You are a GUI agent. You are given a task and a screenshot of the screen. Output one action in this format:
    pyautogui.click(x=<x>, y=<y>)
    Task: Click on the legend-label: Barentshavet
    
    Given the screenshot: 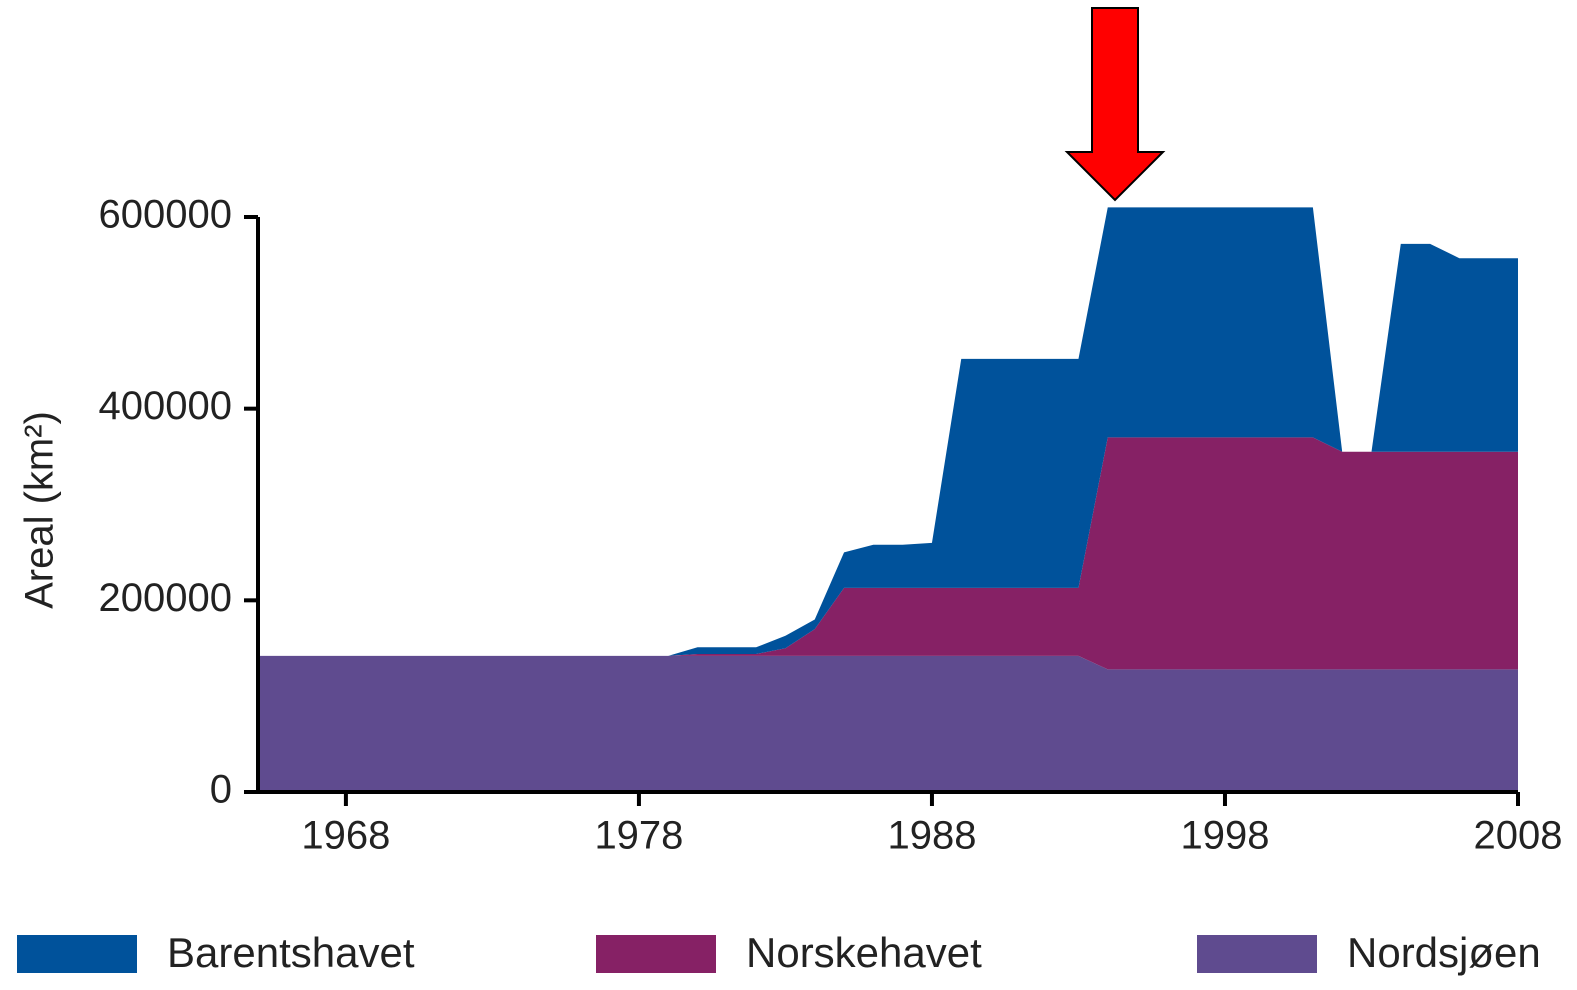 What is the action you would take?
    pyautogui.click(x=291, y=952)
    